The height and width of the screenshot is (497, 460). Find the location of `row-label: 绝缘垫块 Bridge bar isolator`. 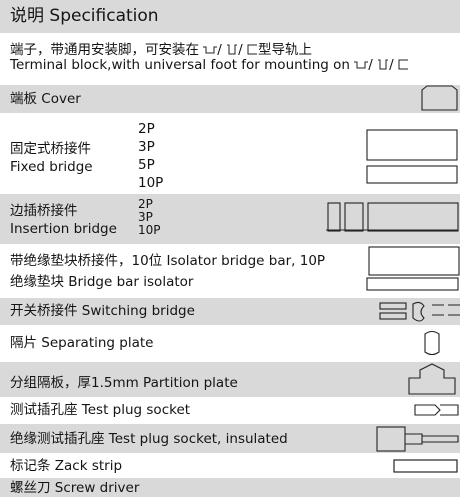

row-label: 绝缘垫块 Bridge bar isolator is located at coordinates (102, 282).